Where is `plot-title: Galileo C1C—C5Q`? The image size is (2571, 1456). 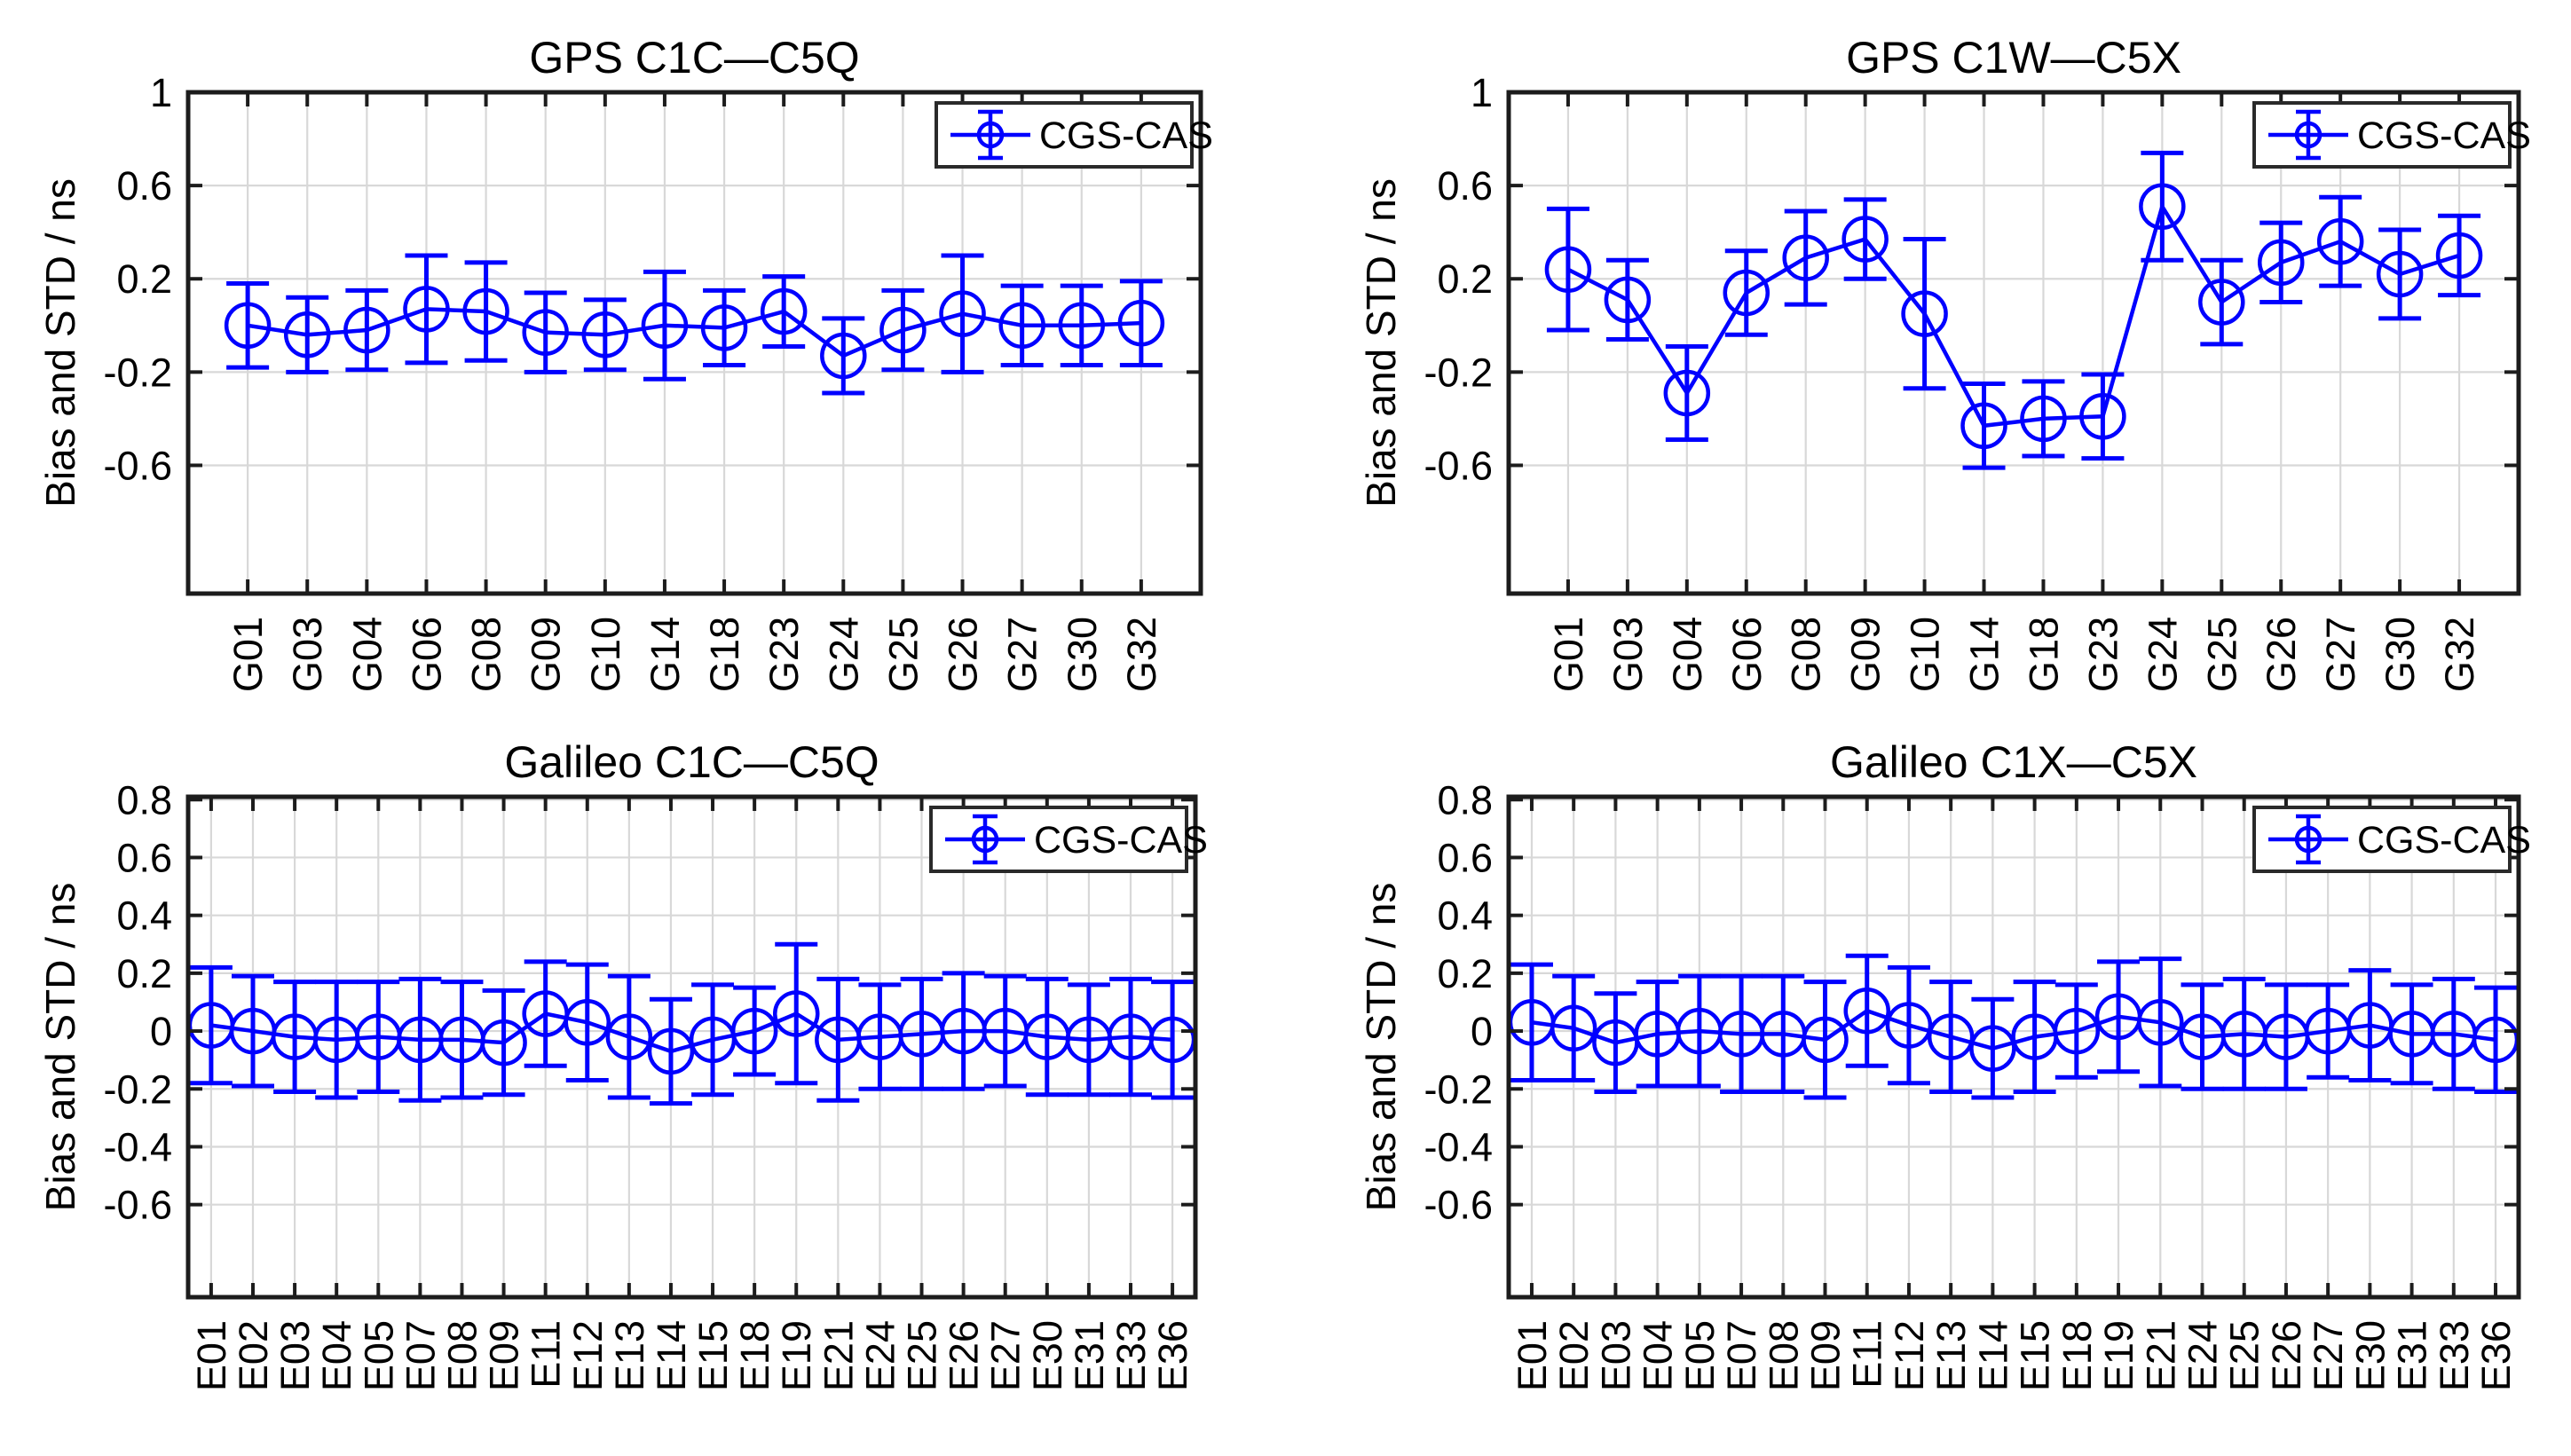 plot-title: Galileo C1C—C5Q is located at coordinates (691, 762).